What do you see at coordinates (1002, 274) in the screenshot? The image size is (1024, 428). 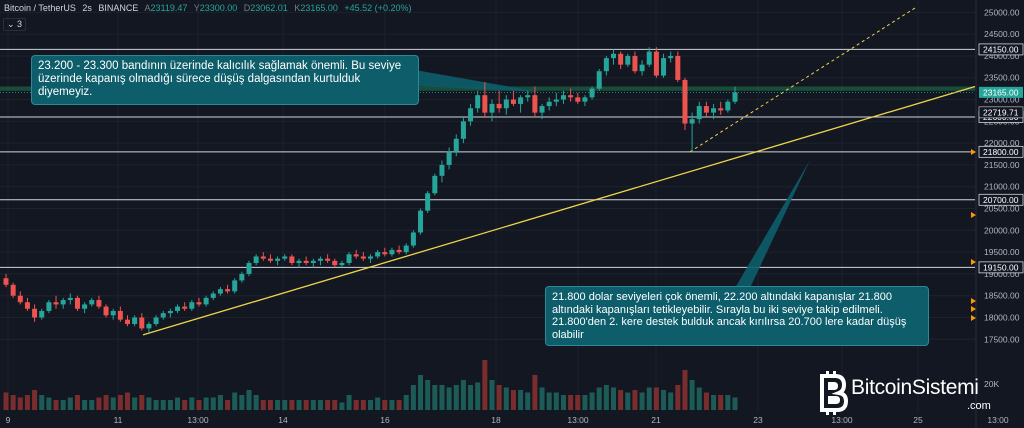 I see `y-tick-label: 19000.00` at bounding box center [1002, 274].